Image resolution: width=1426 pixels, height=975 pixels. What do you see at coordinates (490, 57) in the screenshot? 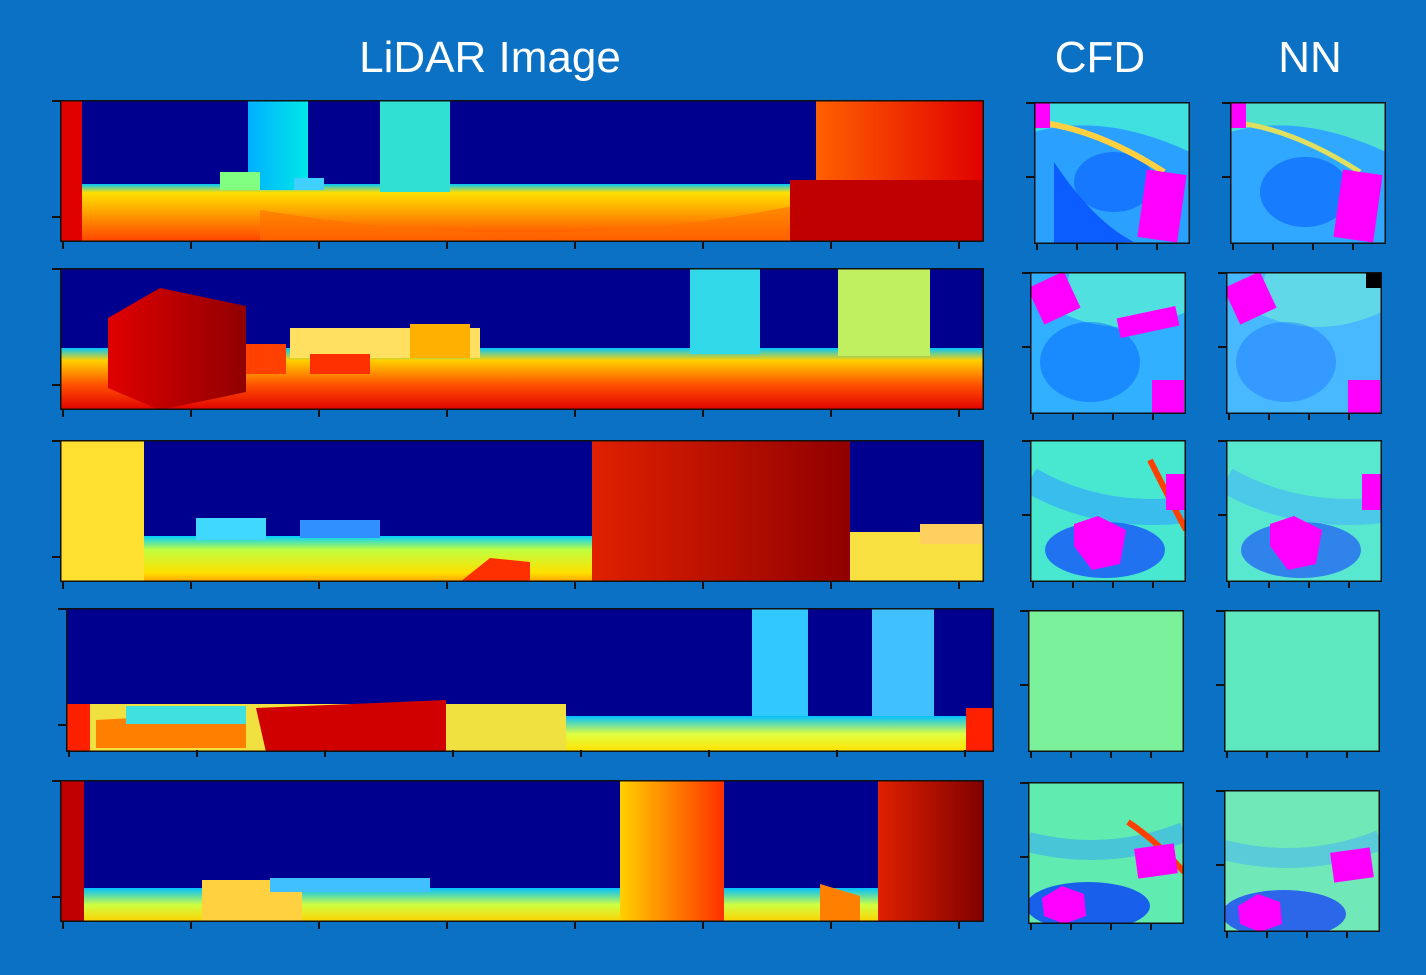
I see `header-lidar-image: LiDAR Image` at bounding box center [490, 57].